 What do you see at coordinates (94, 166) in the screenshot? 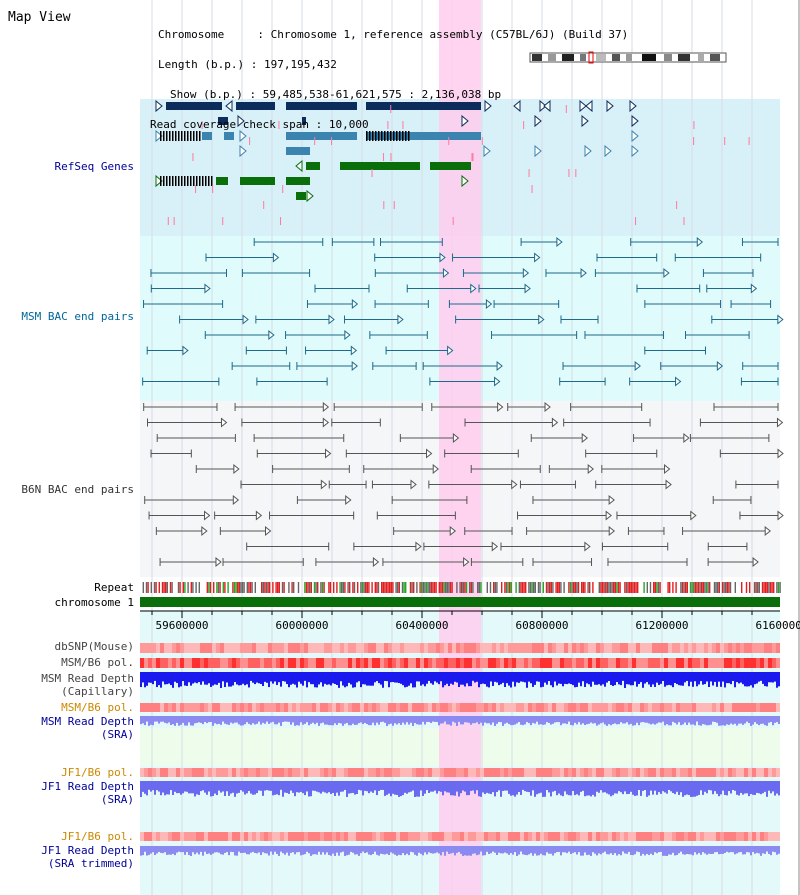
I see `refseq-genes-label: RefSeq Genes` at bounding box center [94, 166].